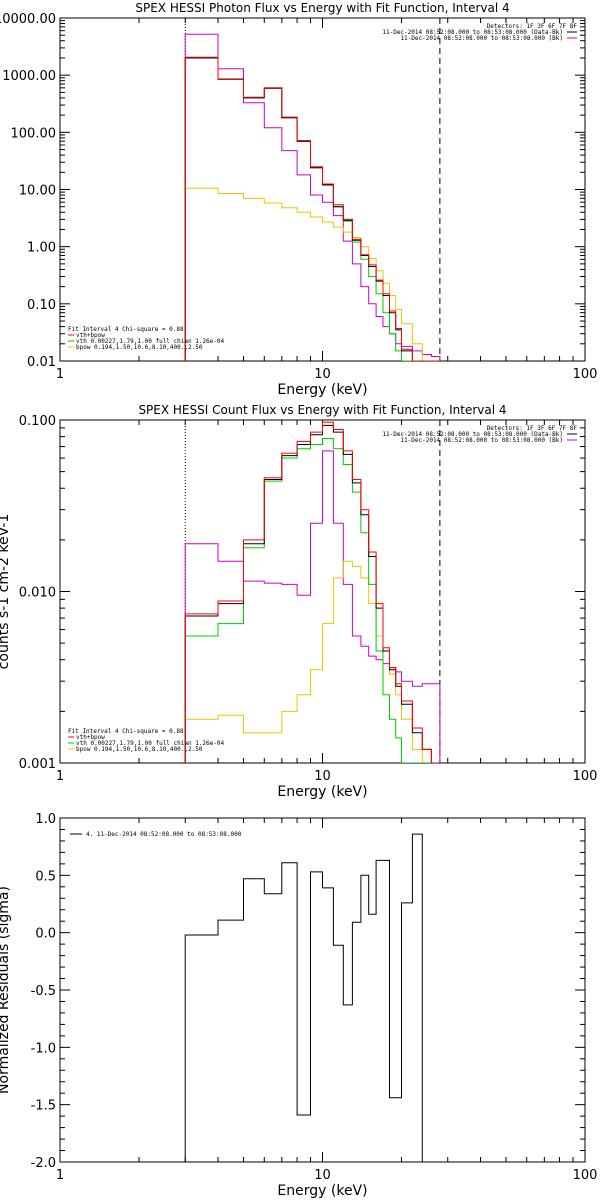  I want to click on y-tick-label: 0.10, so click(41, 305).